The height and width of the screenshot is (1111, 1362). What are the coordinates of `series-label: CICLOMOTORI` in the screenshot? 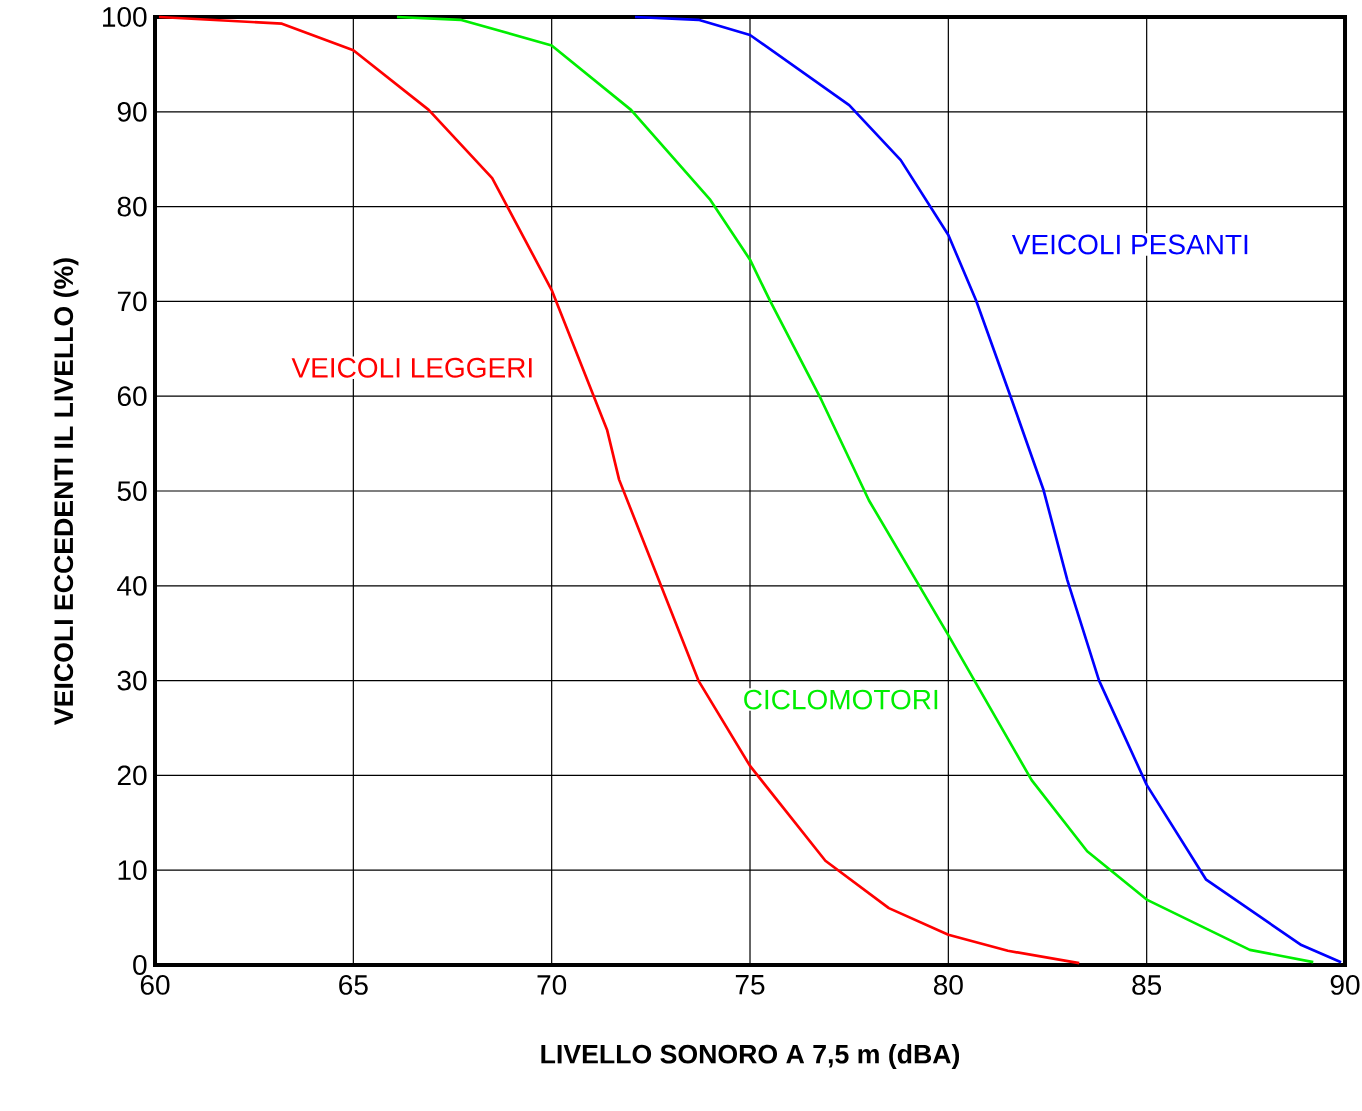 It's located at (841, 699).